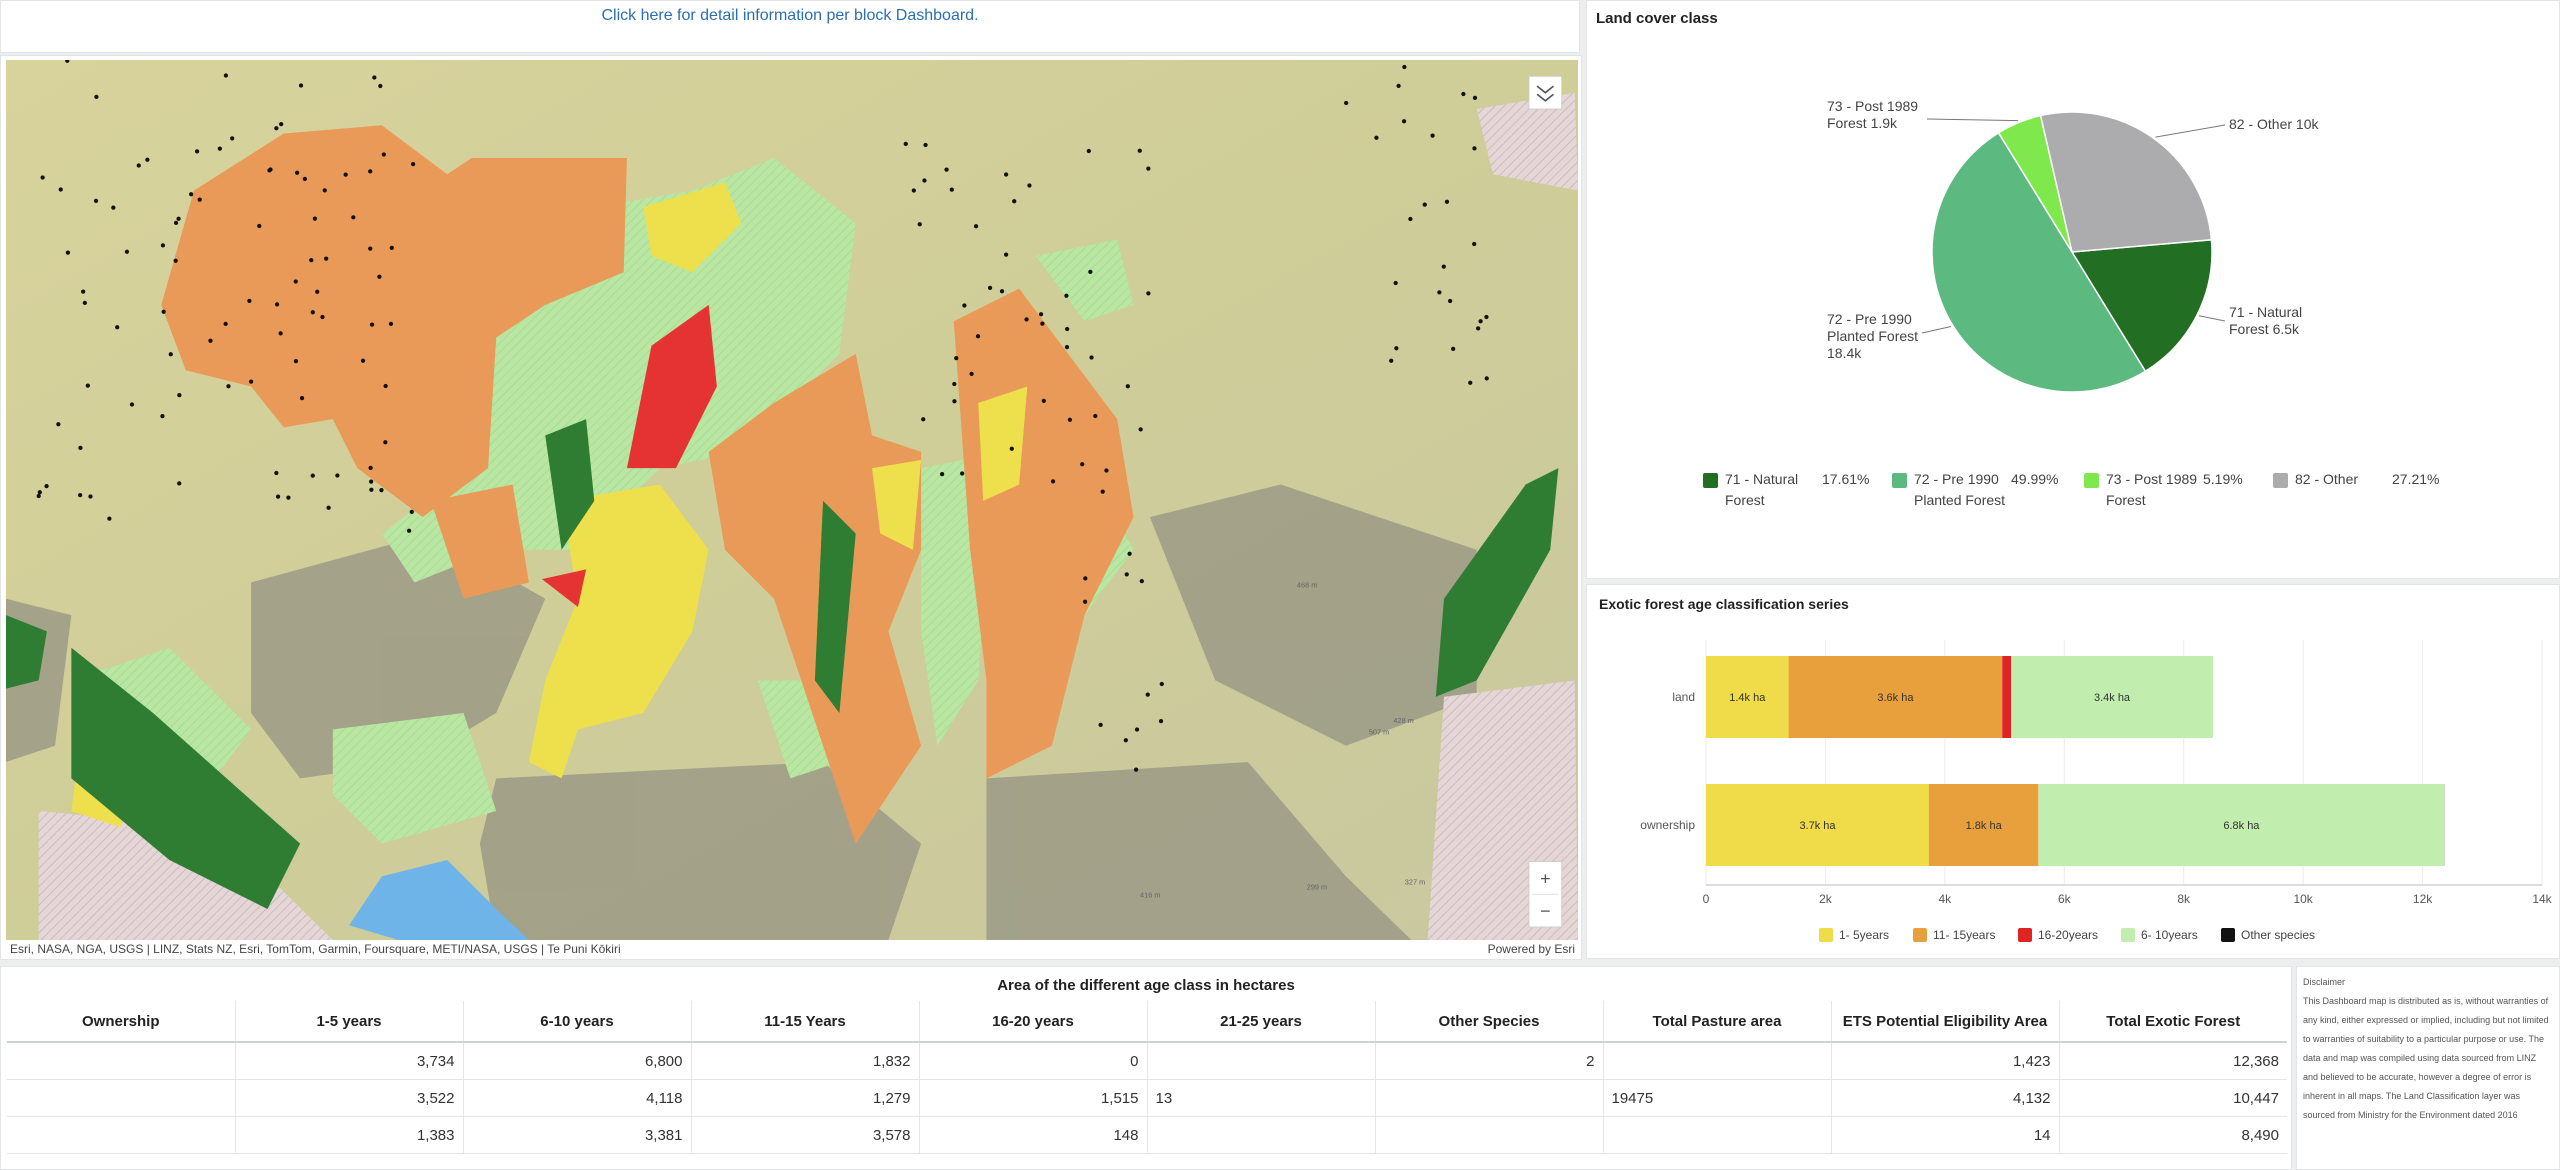 This screenshot has width=2560, height=1170. What do you see at coordinates (1984, 826) in the screenshot?
I see `data-label: 1.8k ha` at bounding box center [1984, 826].